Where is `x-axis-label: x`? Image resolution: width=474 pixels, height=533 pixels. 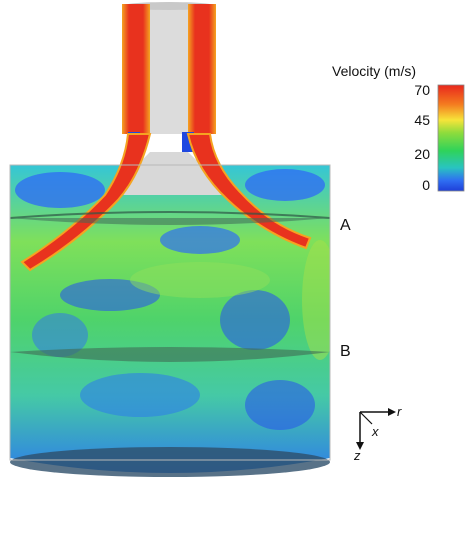 x-axis-label: x is located at coordinates (375, 431).